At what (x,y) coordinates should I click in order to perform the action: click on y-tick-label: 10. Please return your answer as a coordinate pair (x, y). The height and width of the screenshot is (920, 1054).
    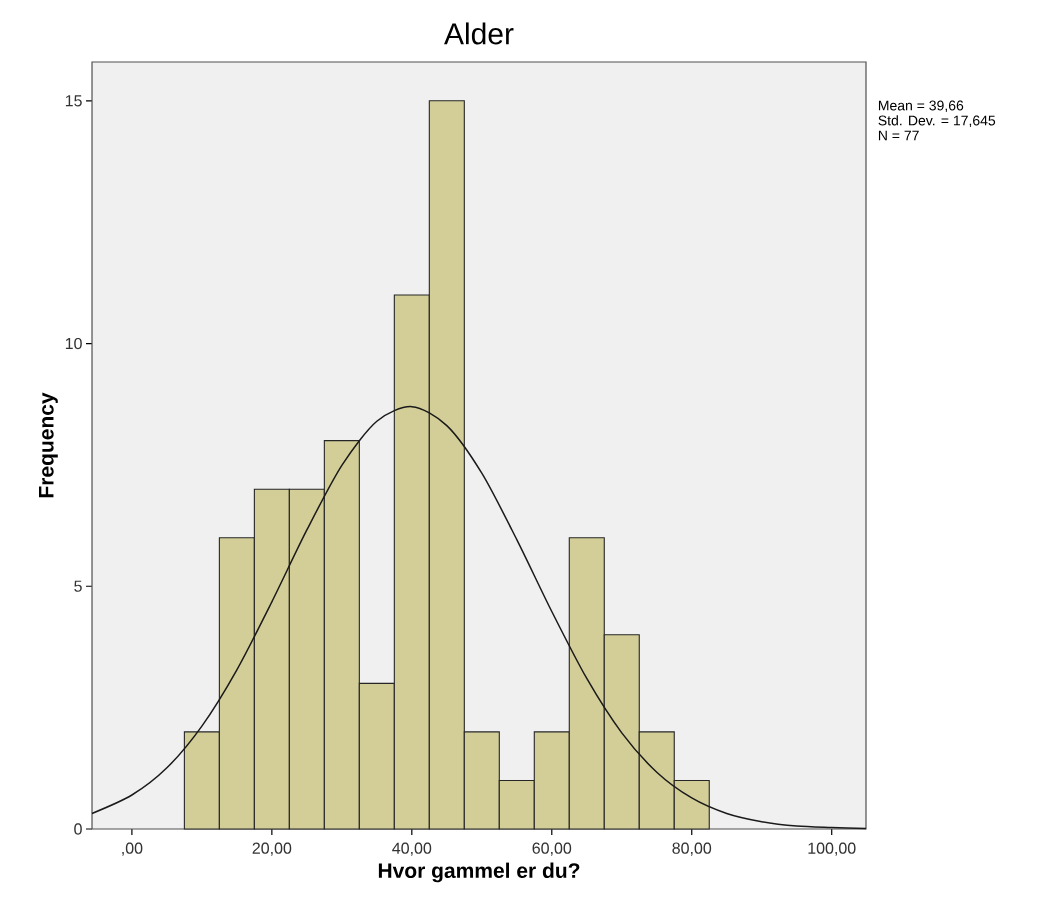
    Looking at the image, I should click on (73, 343).